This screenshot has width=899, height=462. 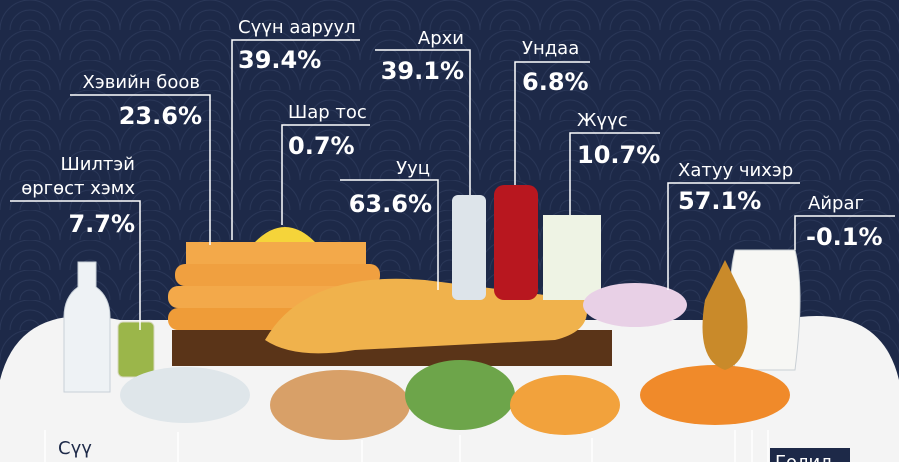 I want to click on label: Хатуу чихэр, so click(x=735, y=170).